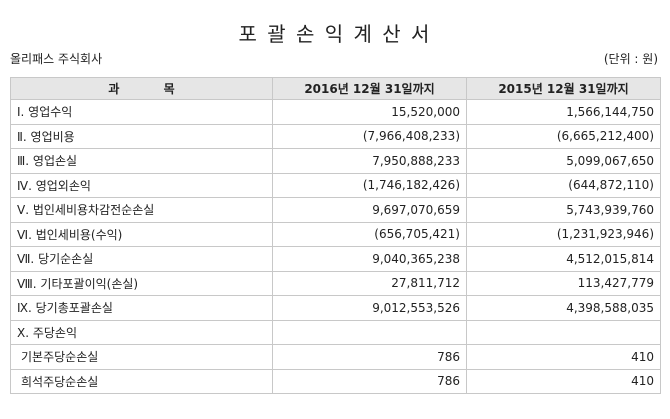 Image resolution: width=670 pixels, height=419 pixels. I want to click on row-label: Ⅸ. 당기총포괄손실, so click(141, 308).